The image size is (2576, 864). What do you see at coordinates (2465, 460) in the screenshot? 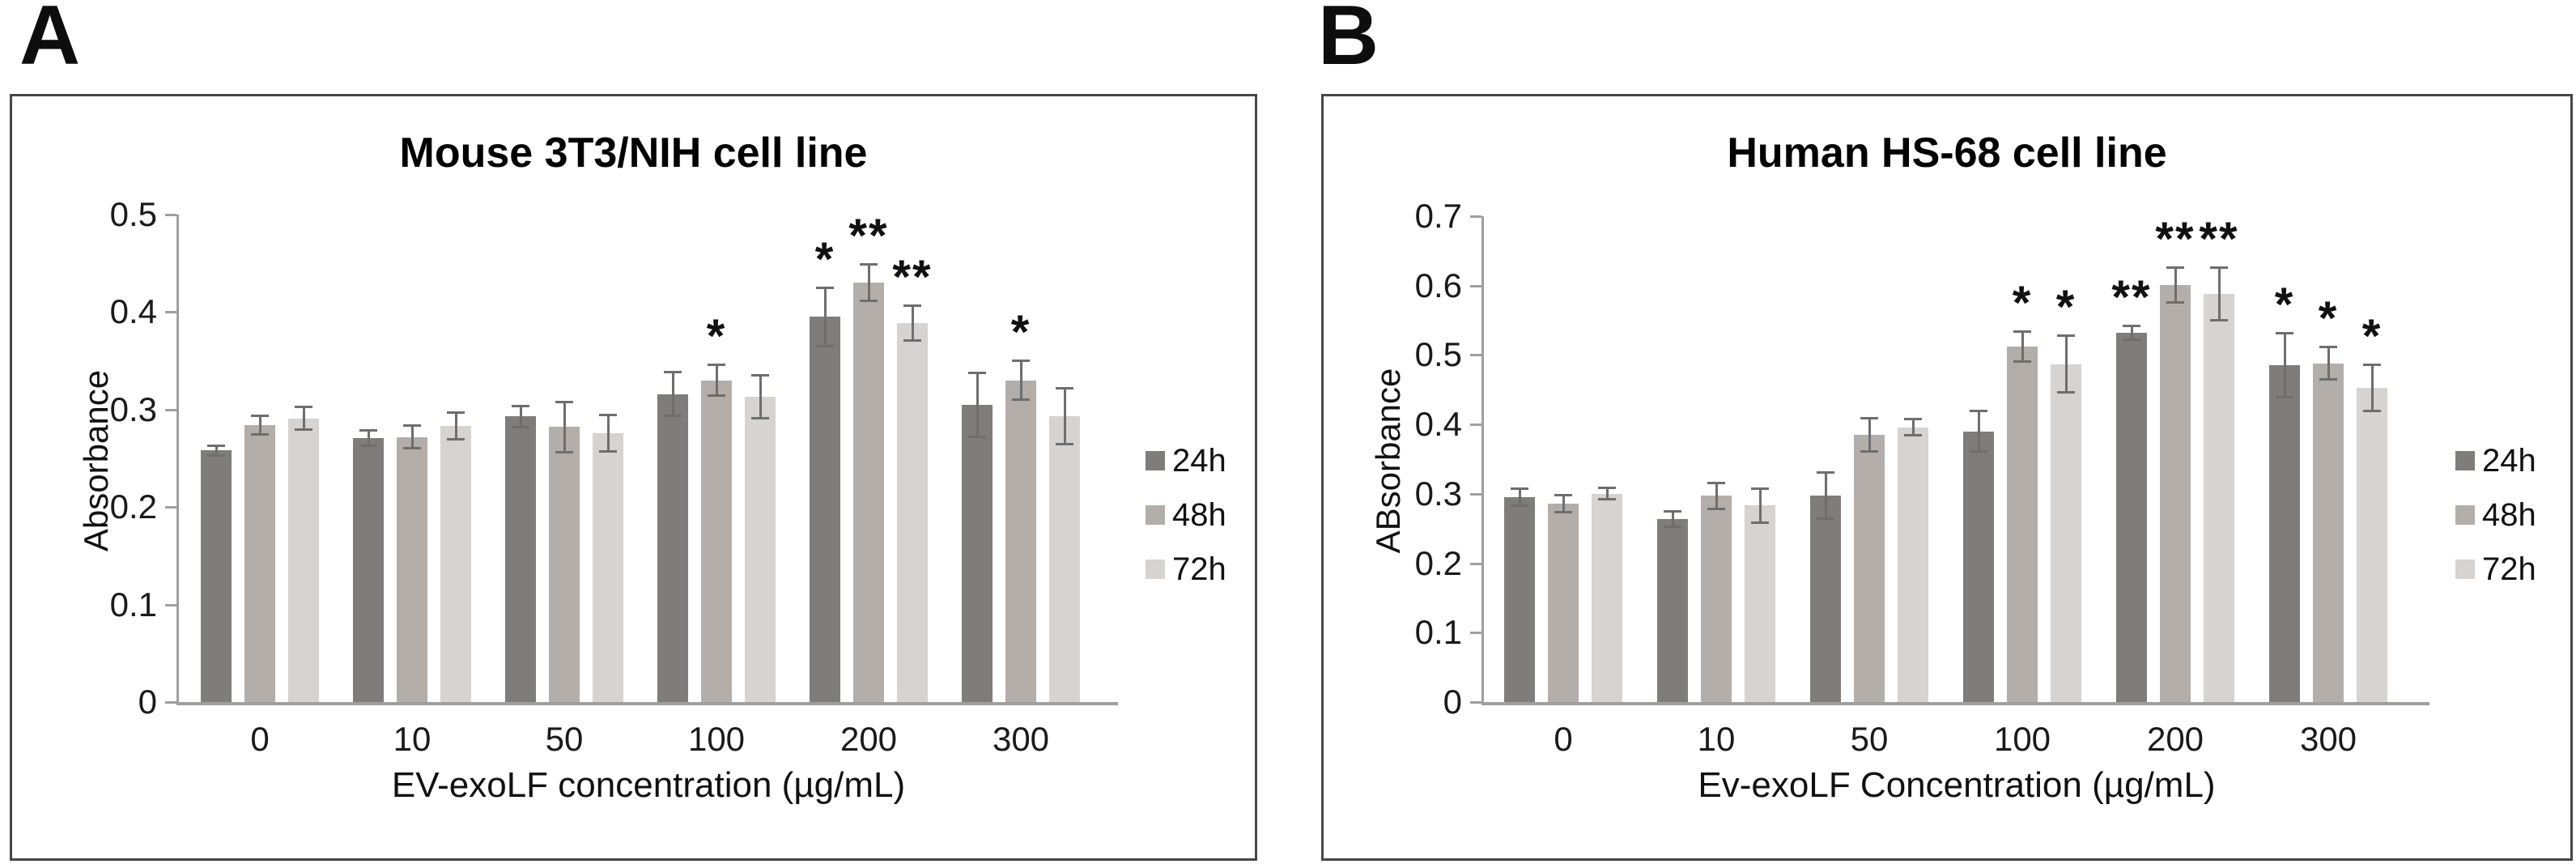
I see `legend-swatch-24h` at bounding box center [2465, 460].